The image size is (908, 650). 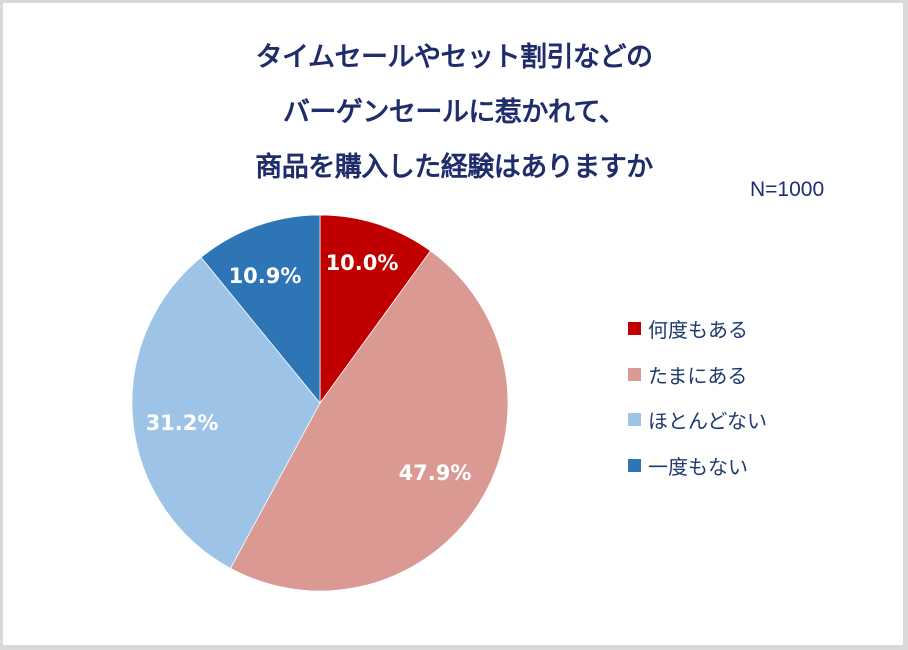 I want to click on sample-size-label: N=1000, so click(x=787, y=189).